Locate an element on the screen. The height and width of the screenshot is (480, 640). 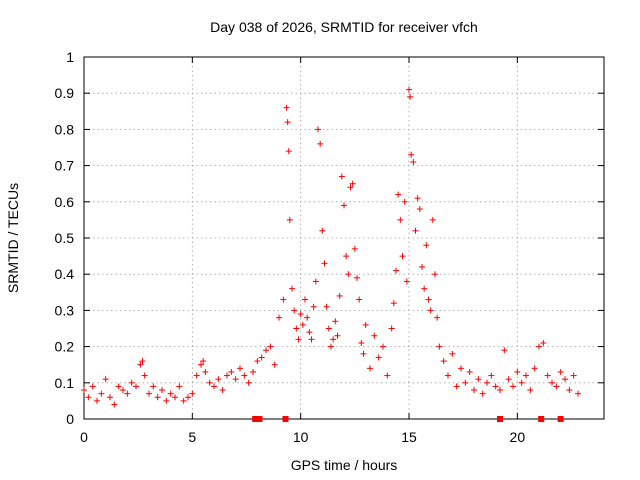
y-tick-label: 0.3 is located at coordinates (65, 310).